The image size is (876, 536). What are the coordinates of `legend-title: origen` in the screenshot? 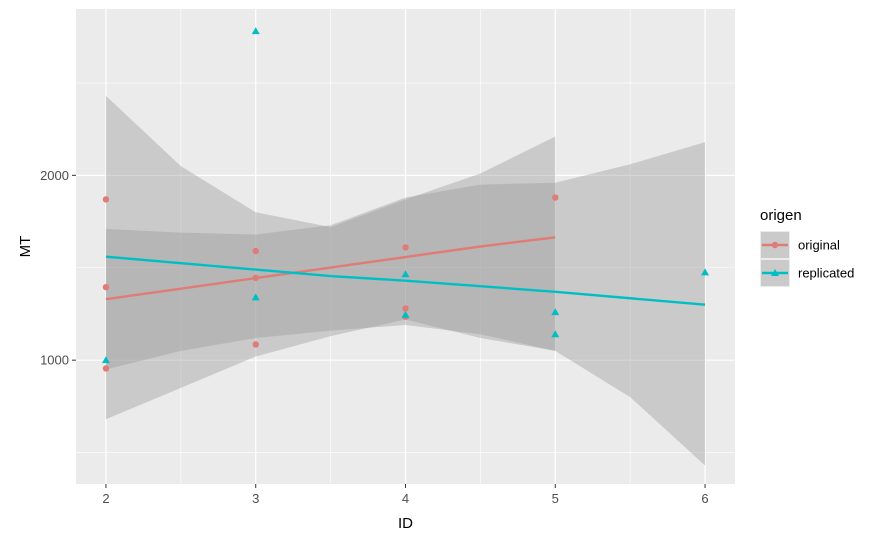 It's located at (781, 215).